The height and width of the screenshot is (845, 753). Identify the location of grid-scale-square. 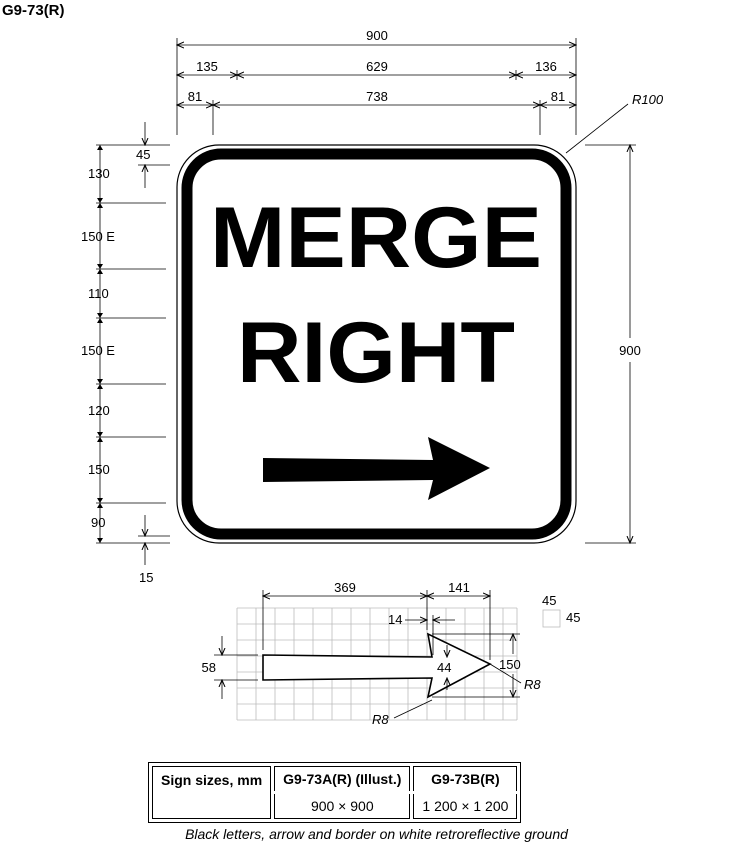
(551, 618).